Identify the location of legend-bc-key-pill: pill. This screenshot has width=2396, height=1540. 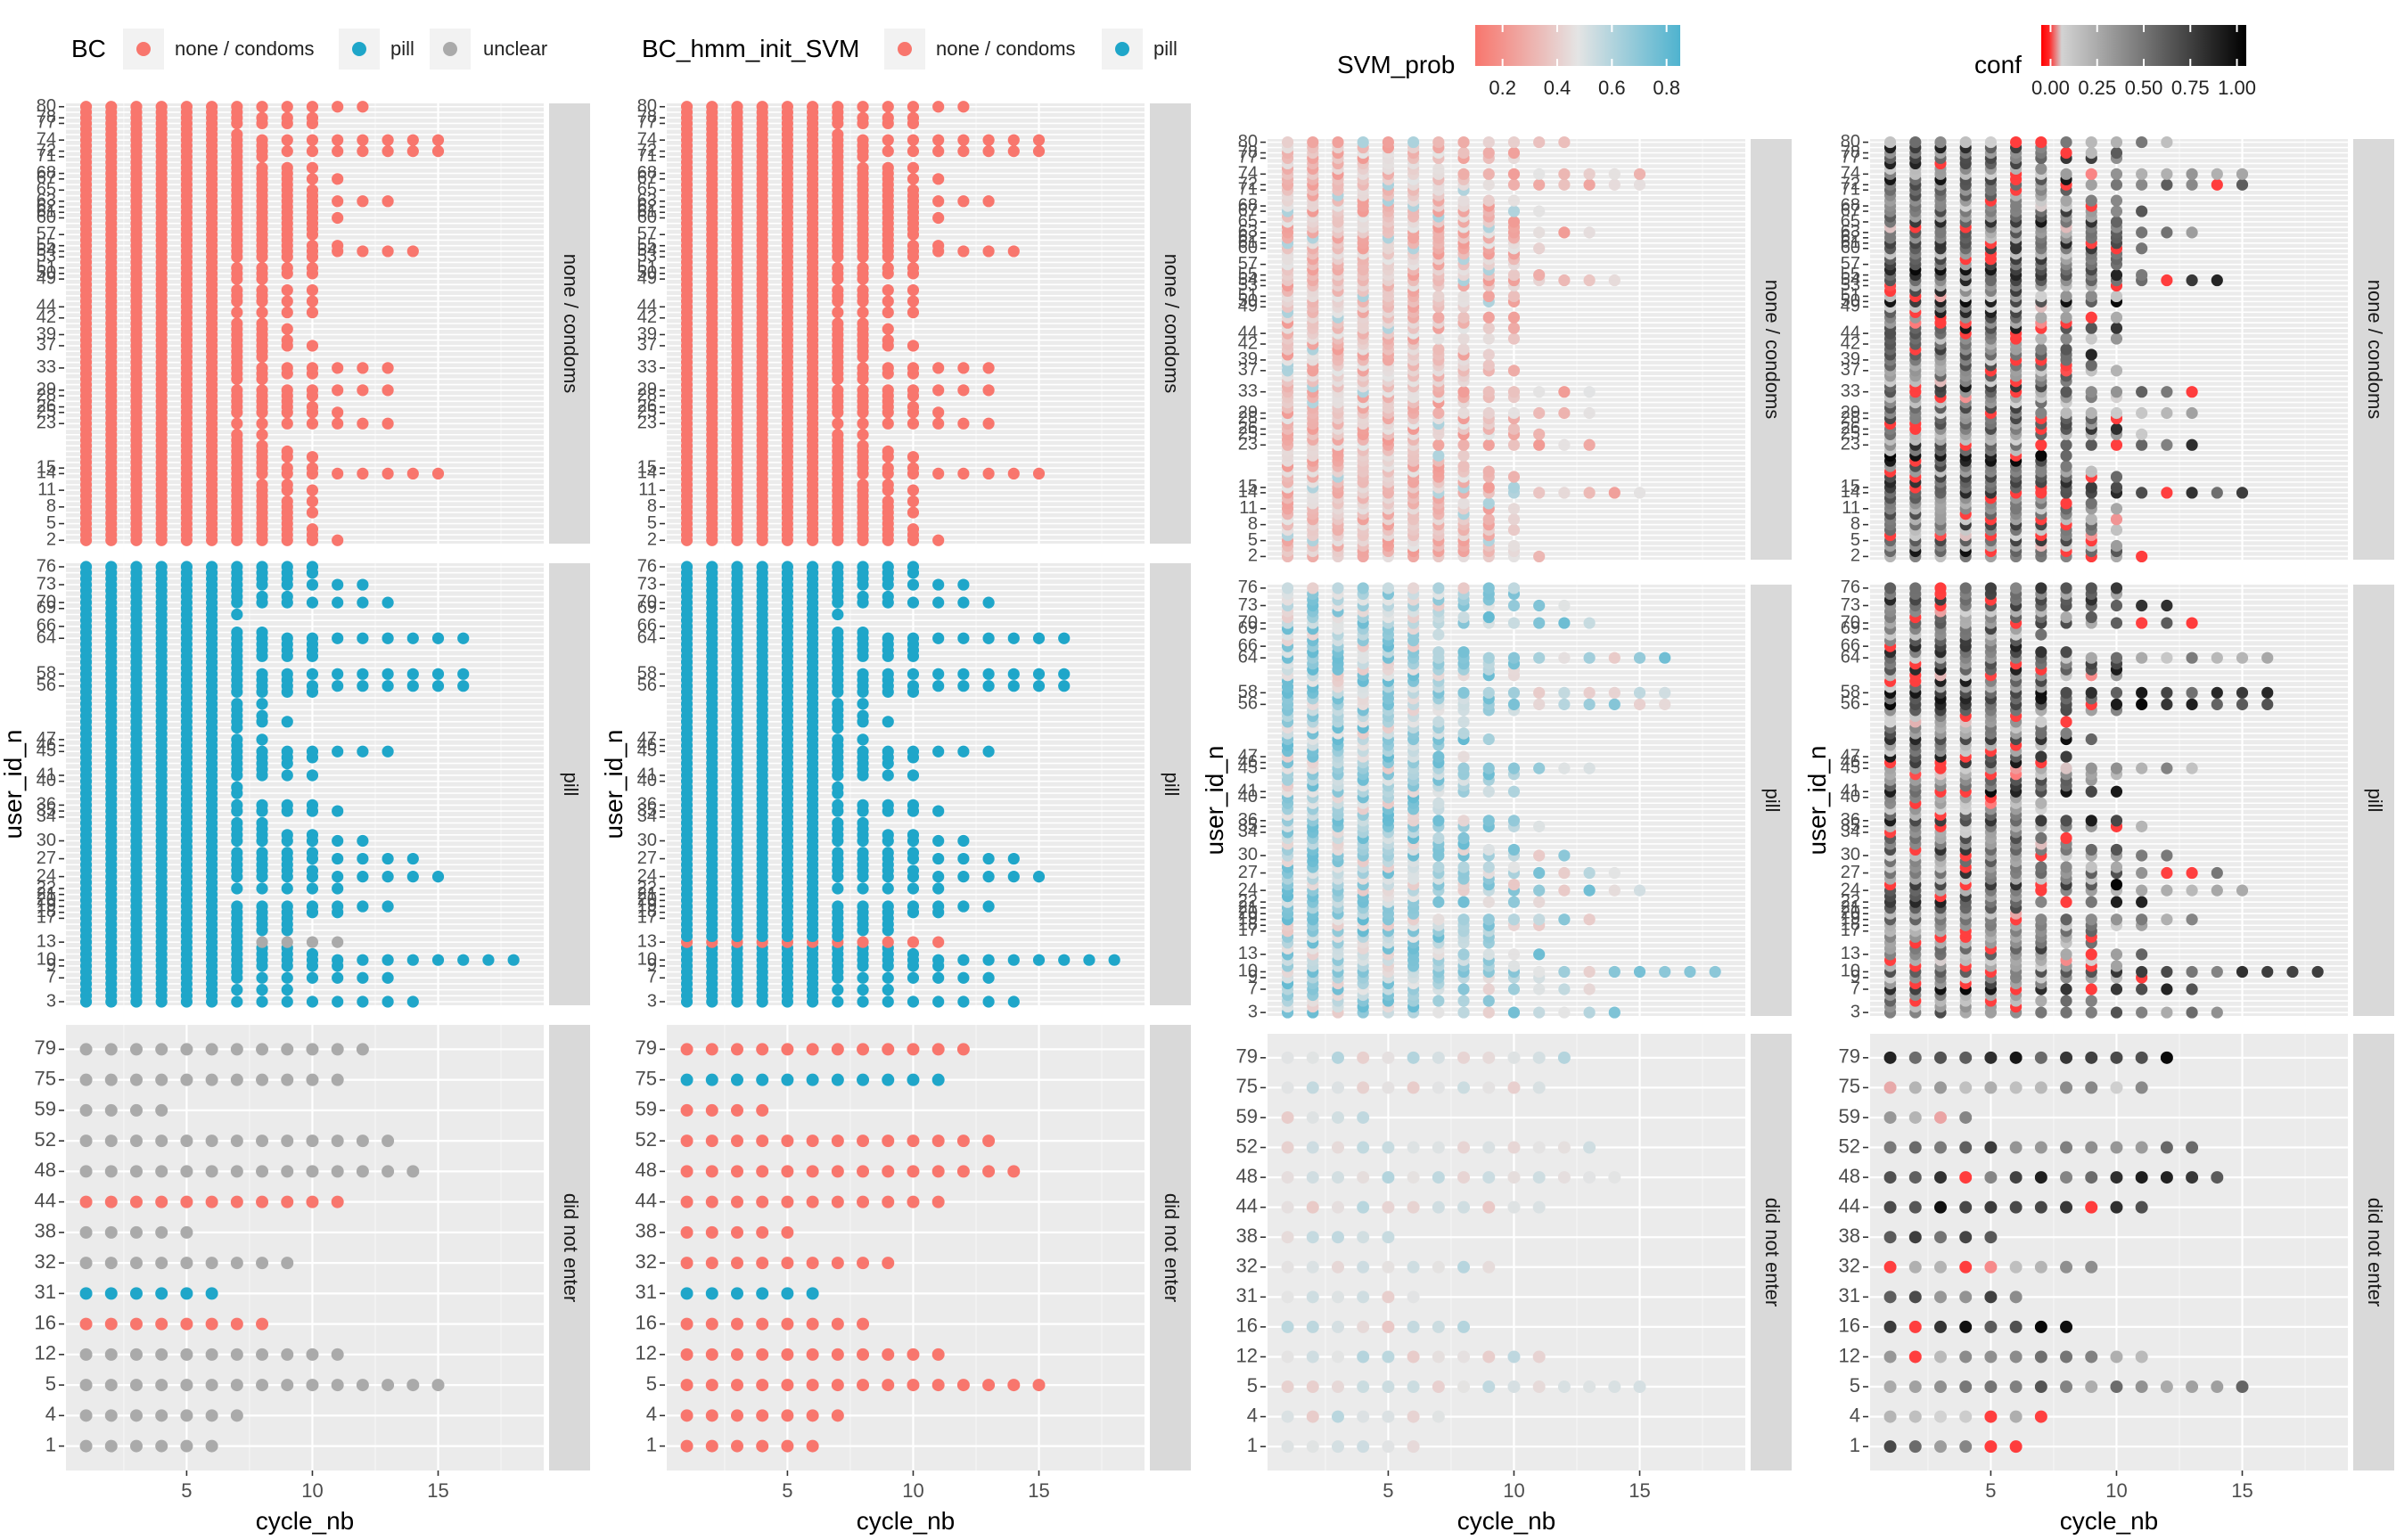
(376, 49).